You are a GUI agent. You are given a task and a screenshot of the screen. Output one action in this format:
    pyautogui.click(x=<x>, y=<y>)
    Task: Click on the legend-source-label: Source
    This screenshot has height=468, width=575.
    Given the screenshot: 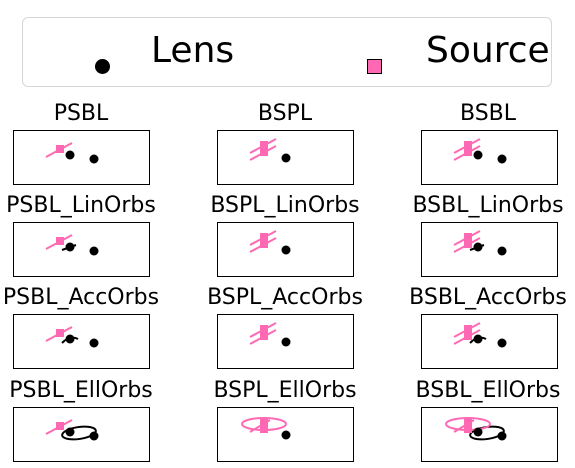 What is the action you would take?
    pyautogui.click(x=488, y=50)
    